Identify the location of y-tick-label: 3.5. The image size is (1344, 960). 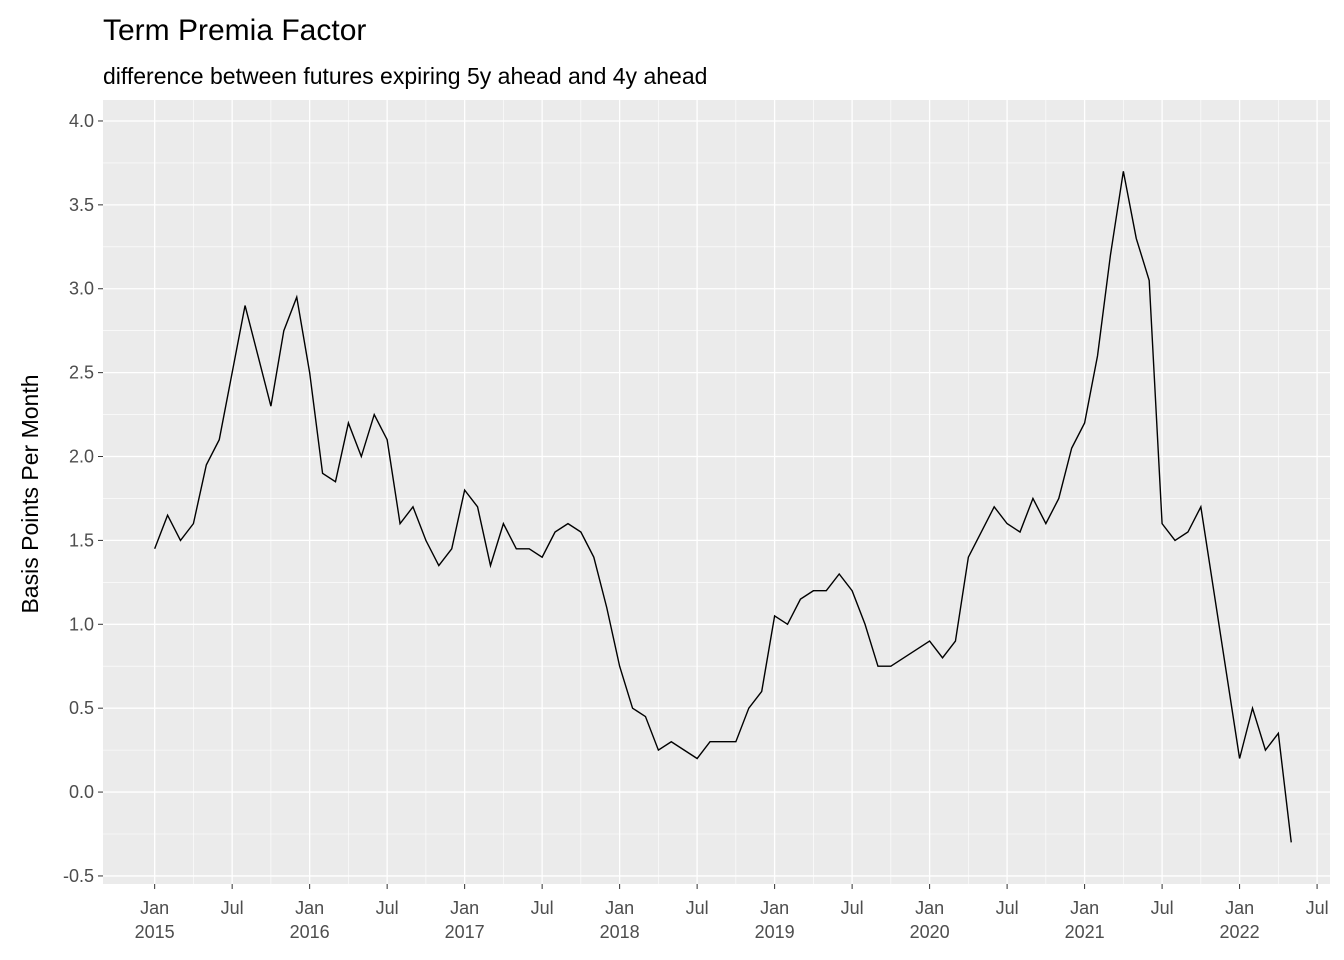
(81, 205).